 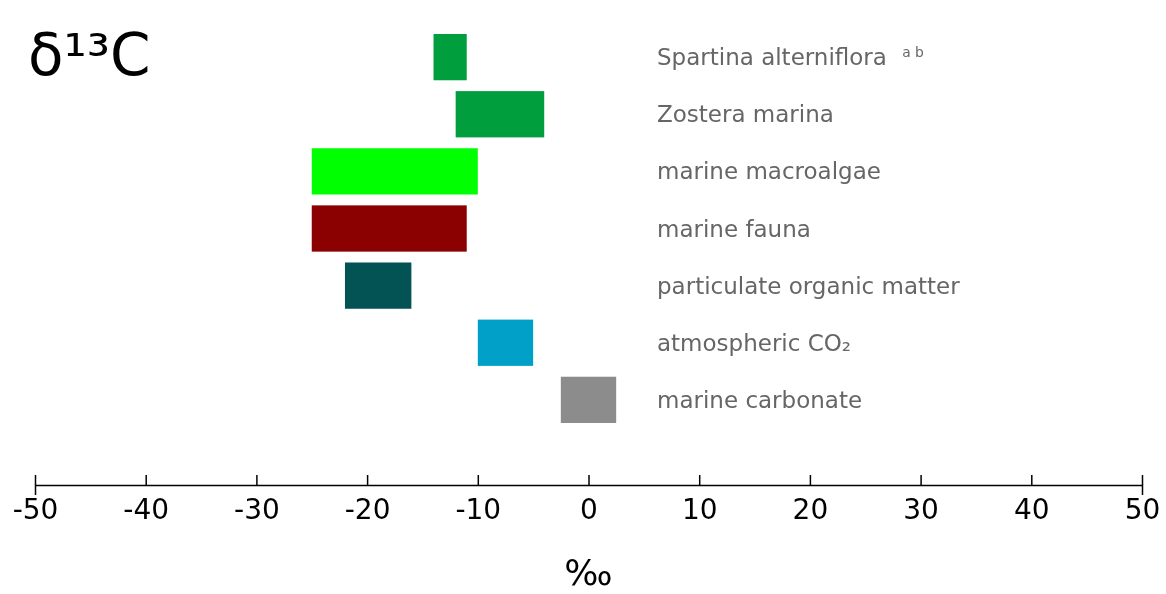 What do you see at coordinates (810, 509) in the screenshot?
I see `x-tick-label: 20` at bounding box center [810, 509].